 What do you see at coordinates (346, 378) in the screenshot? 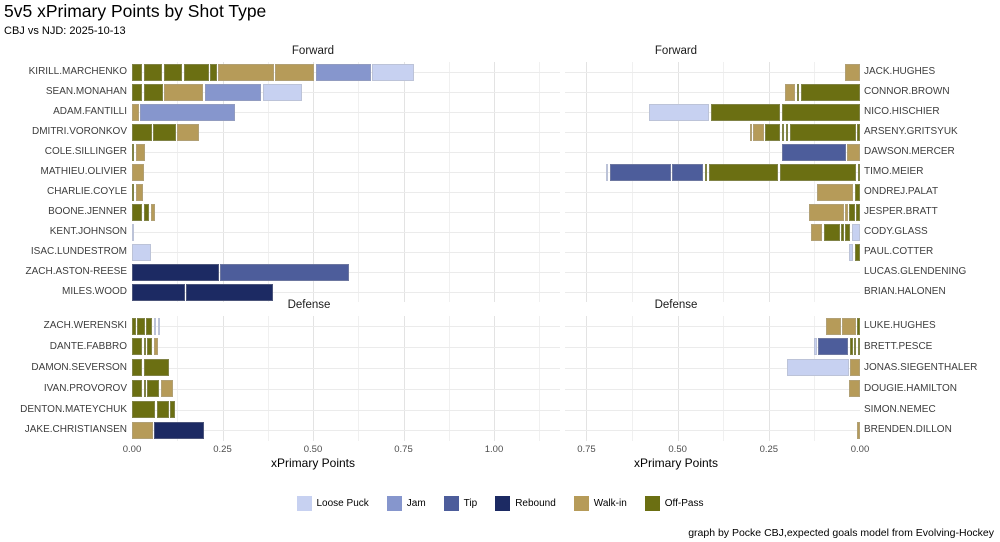
I see `panel-defense-left` at bounding box center [346, 378].